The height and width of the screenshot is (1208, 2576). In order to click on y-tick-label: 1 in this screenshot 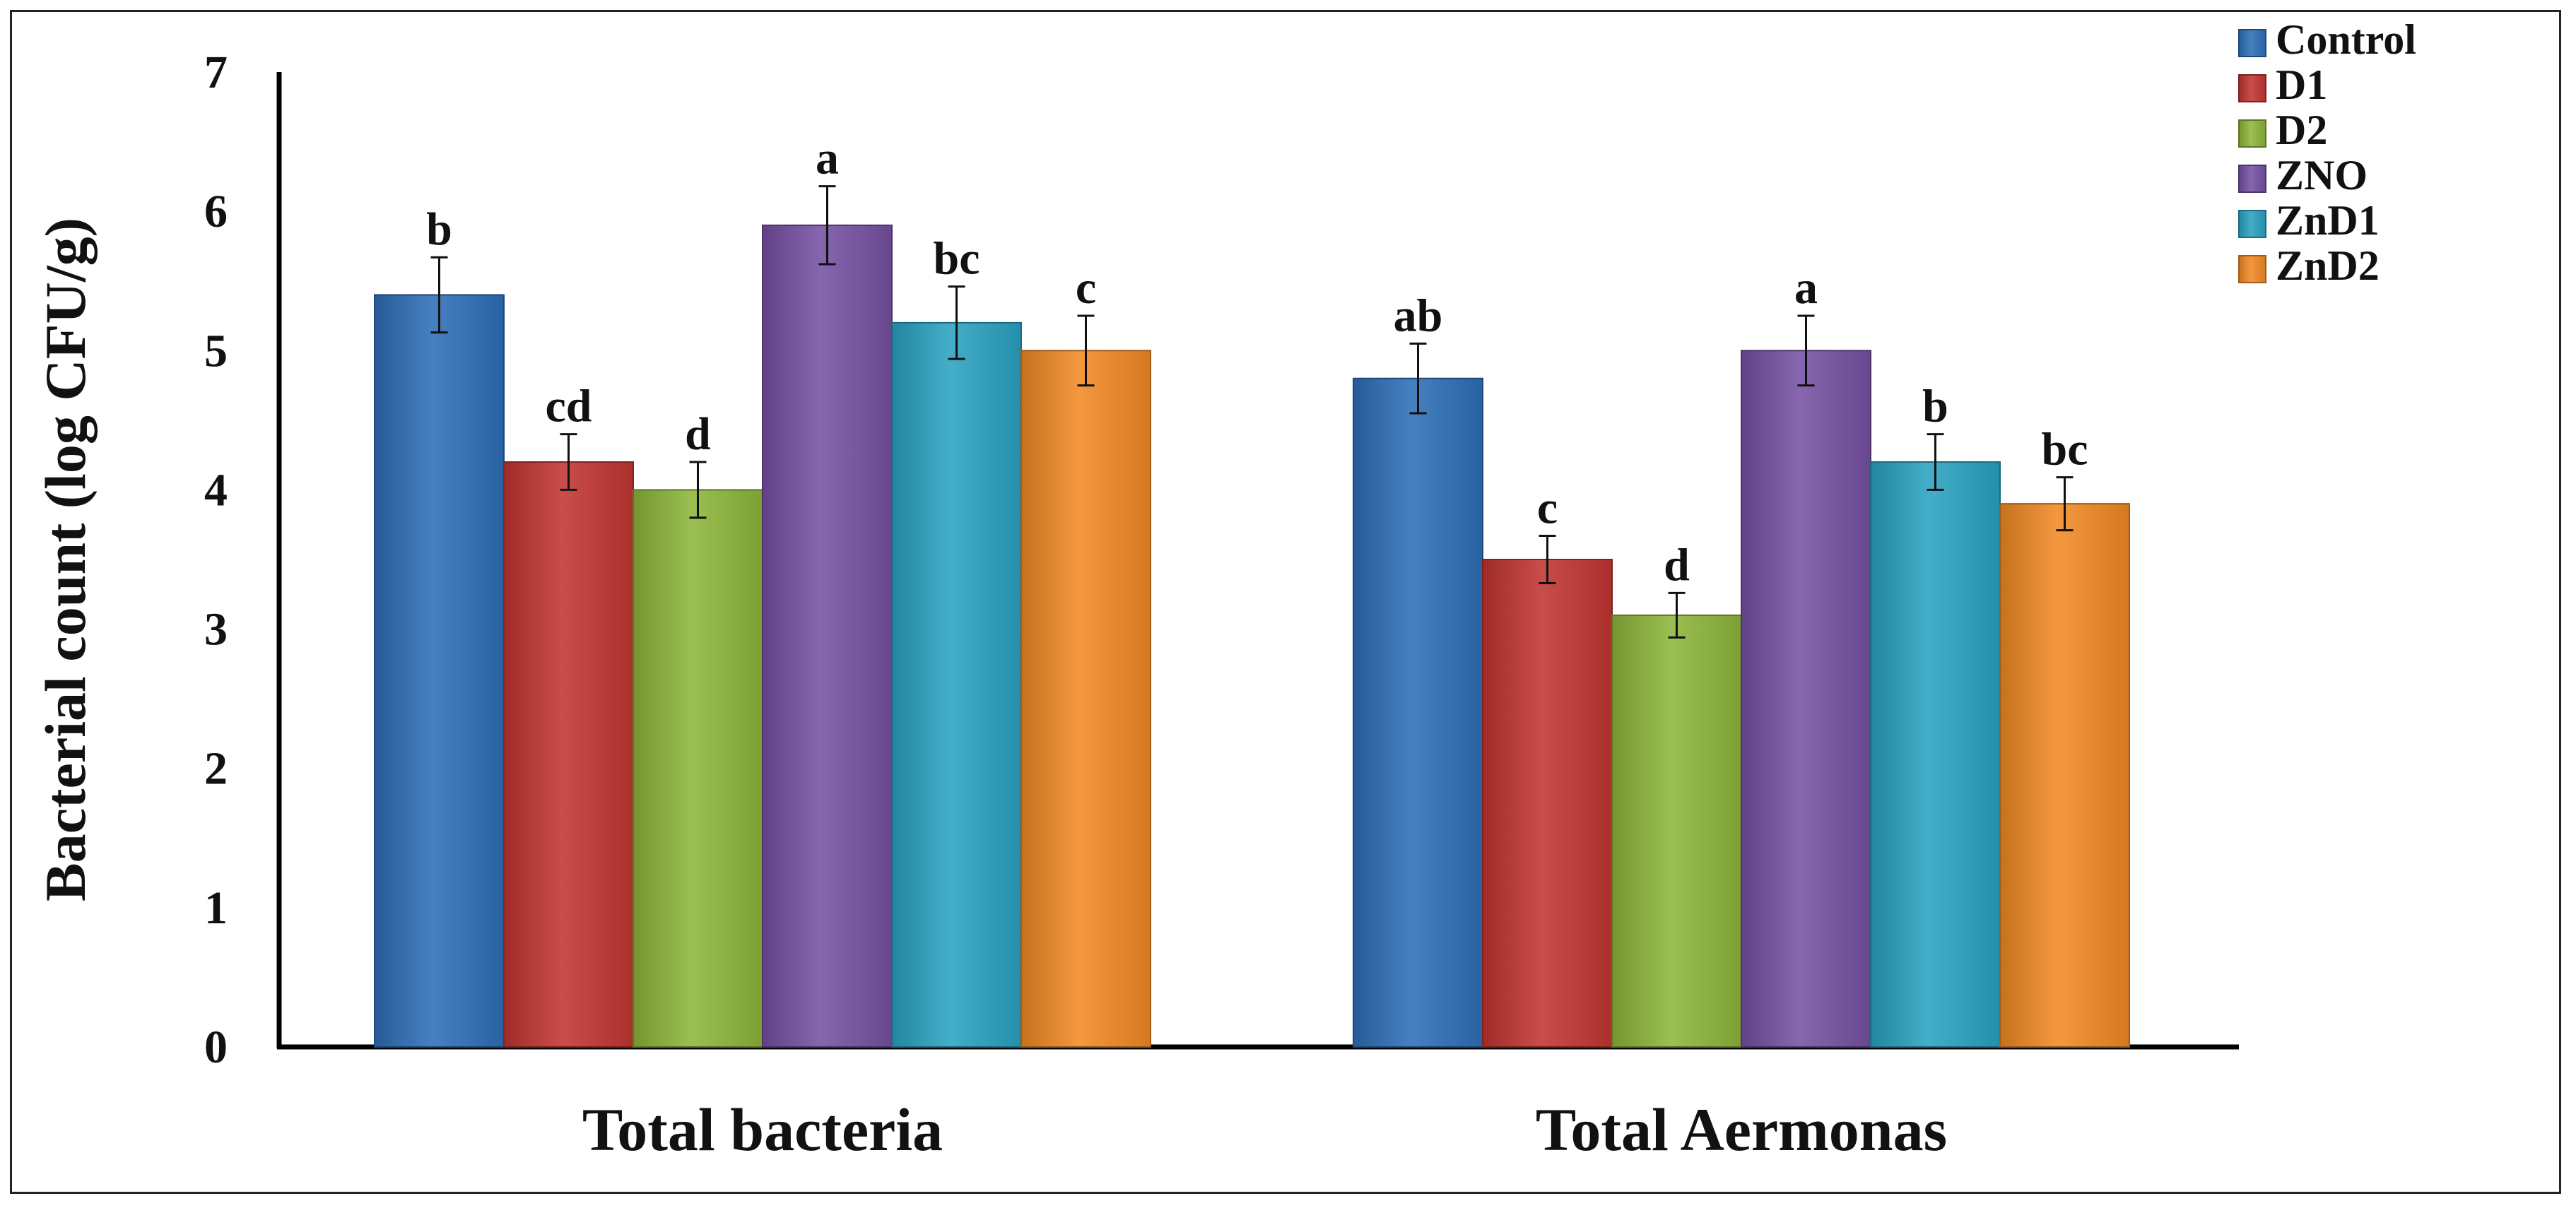, I will do `click(216, 908)`.